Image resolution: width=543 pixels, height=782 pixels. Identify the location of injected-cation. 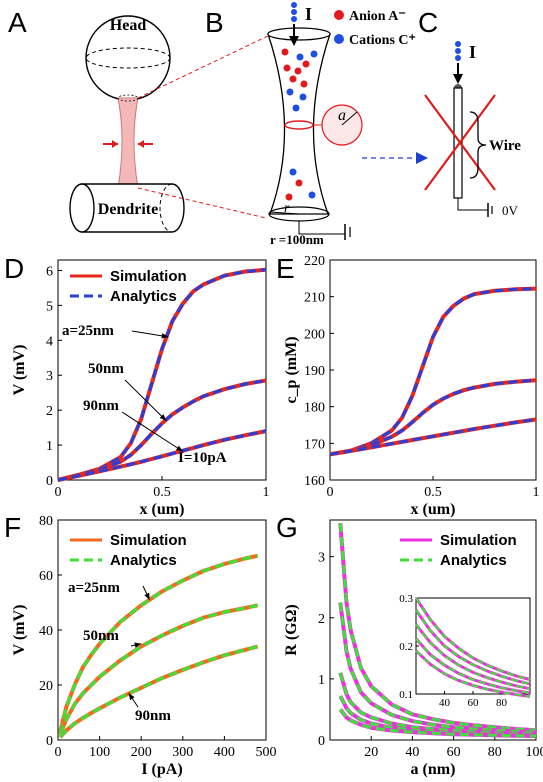
(294, 19).